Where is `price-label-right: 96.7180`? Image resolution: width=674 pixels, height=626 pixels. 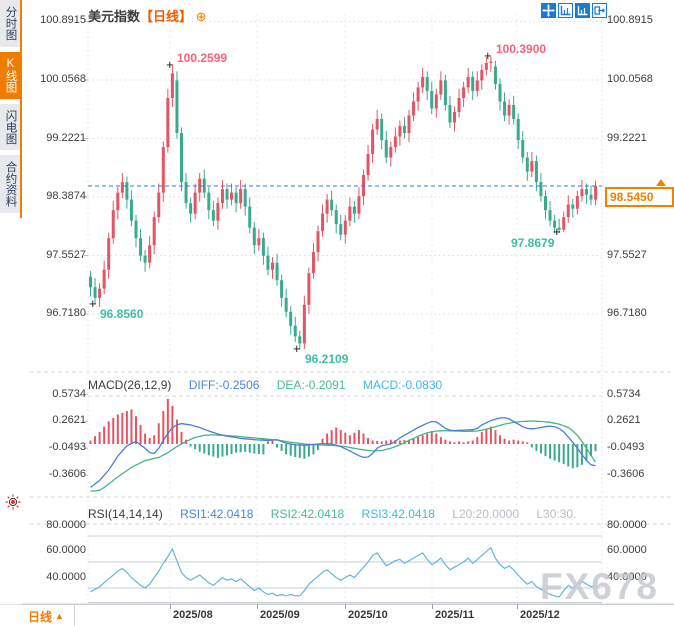
price-label-right: 96.7180 is located at coordinates (627, 313).